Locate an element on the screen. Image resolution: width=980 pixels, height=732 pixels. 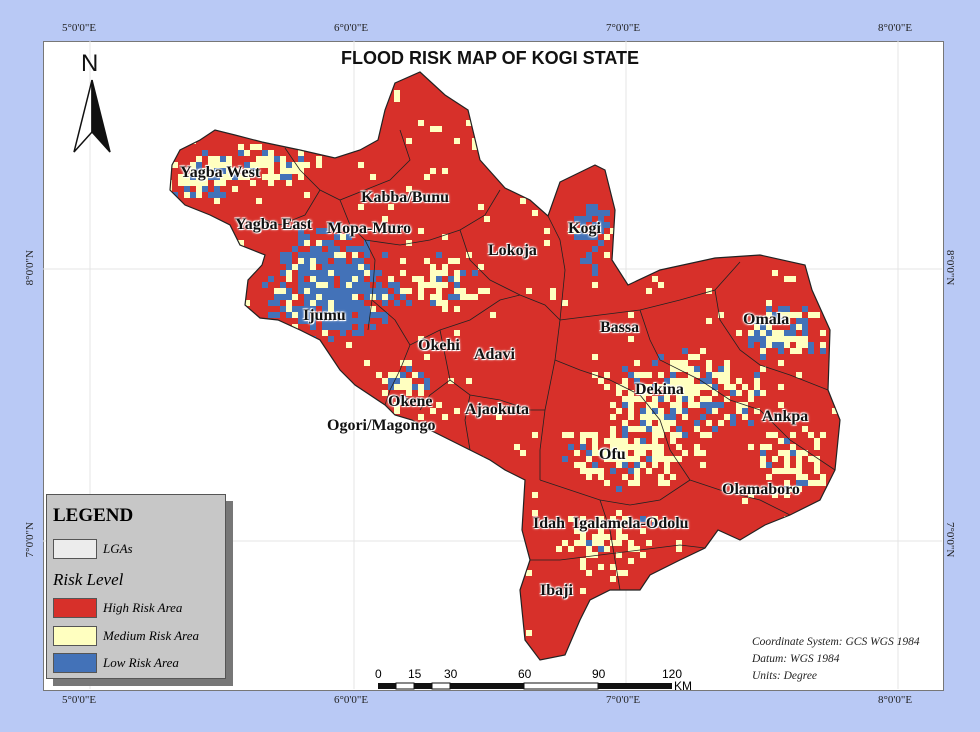
legend-risk-title: Risk Level is located at coordinates (88, 579).